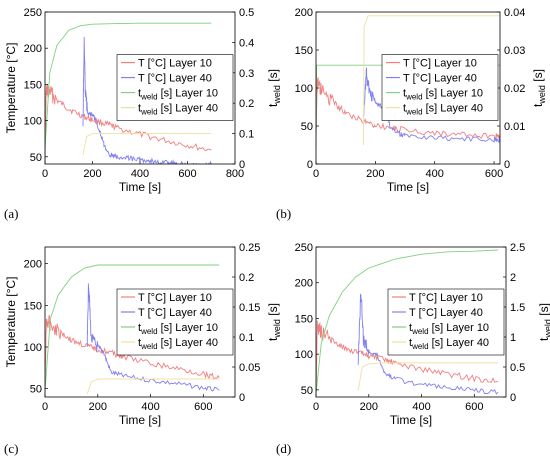 The image size is (550, 466). Describe the element at coordinates (514, 89) in the screenshot. I see `y2-tick-label: 0.02` at that location.